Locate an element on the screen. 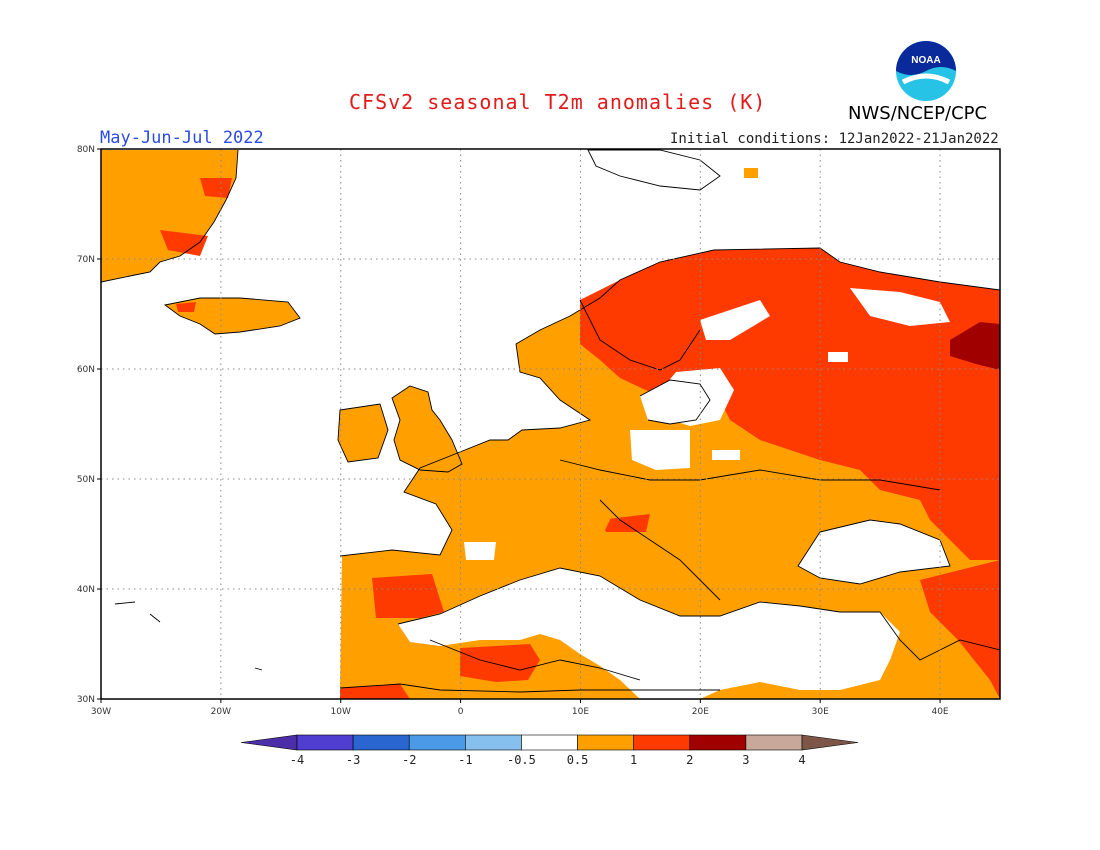  lat-tick-label: 30N is located at coordinates (86, 700).